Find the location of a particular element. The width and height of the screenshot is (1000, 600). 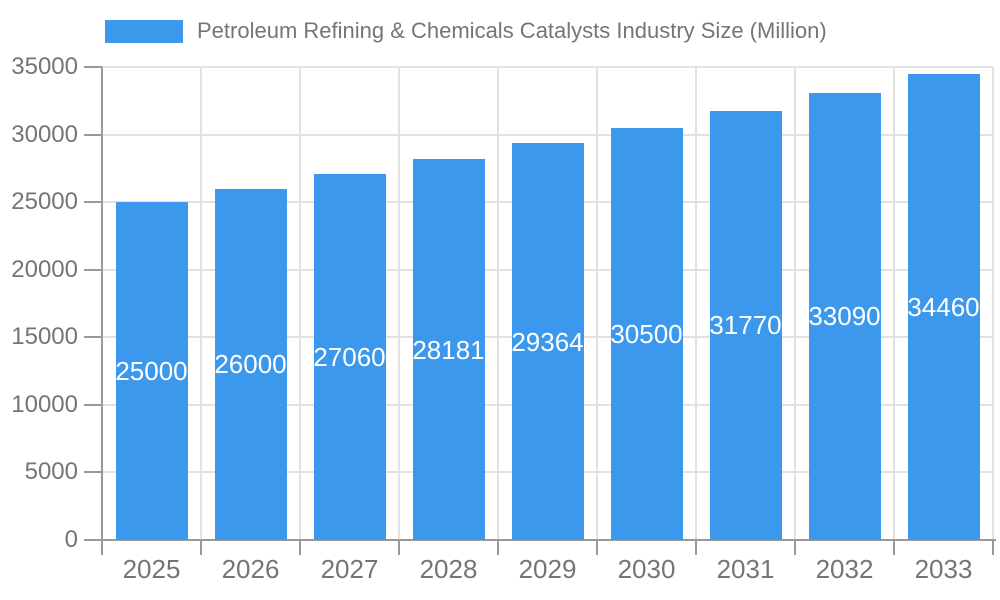

bar-2029: 29364 is located at coordinates (547, 341).